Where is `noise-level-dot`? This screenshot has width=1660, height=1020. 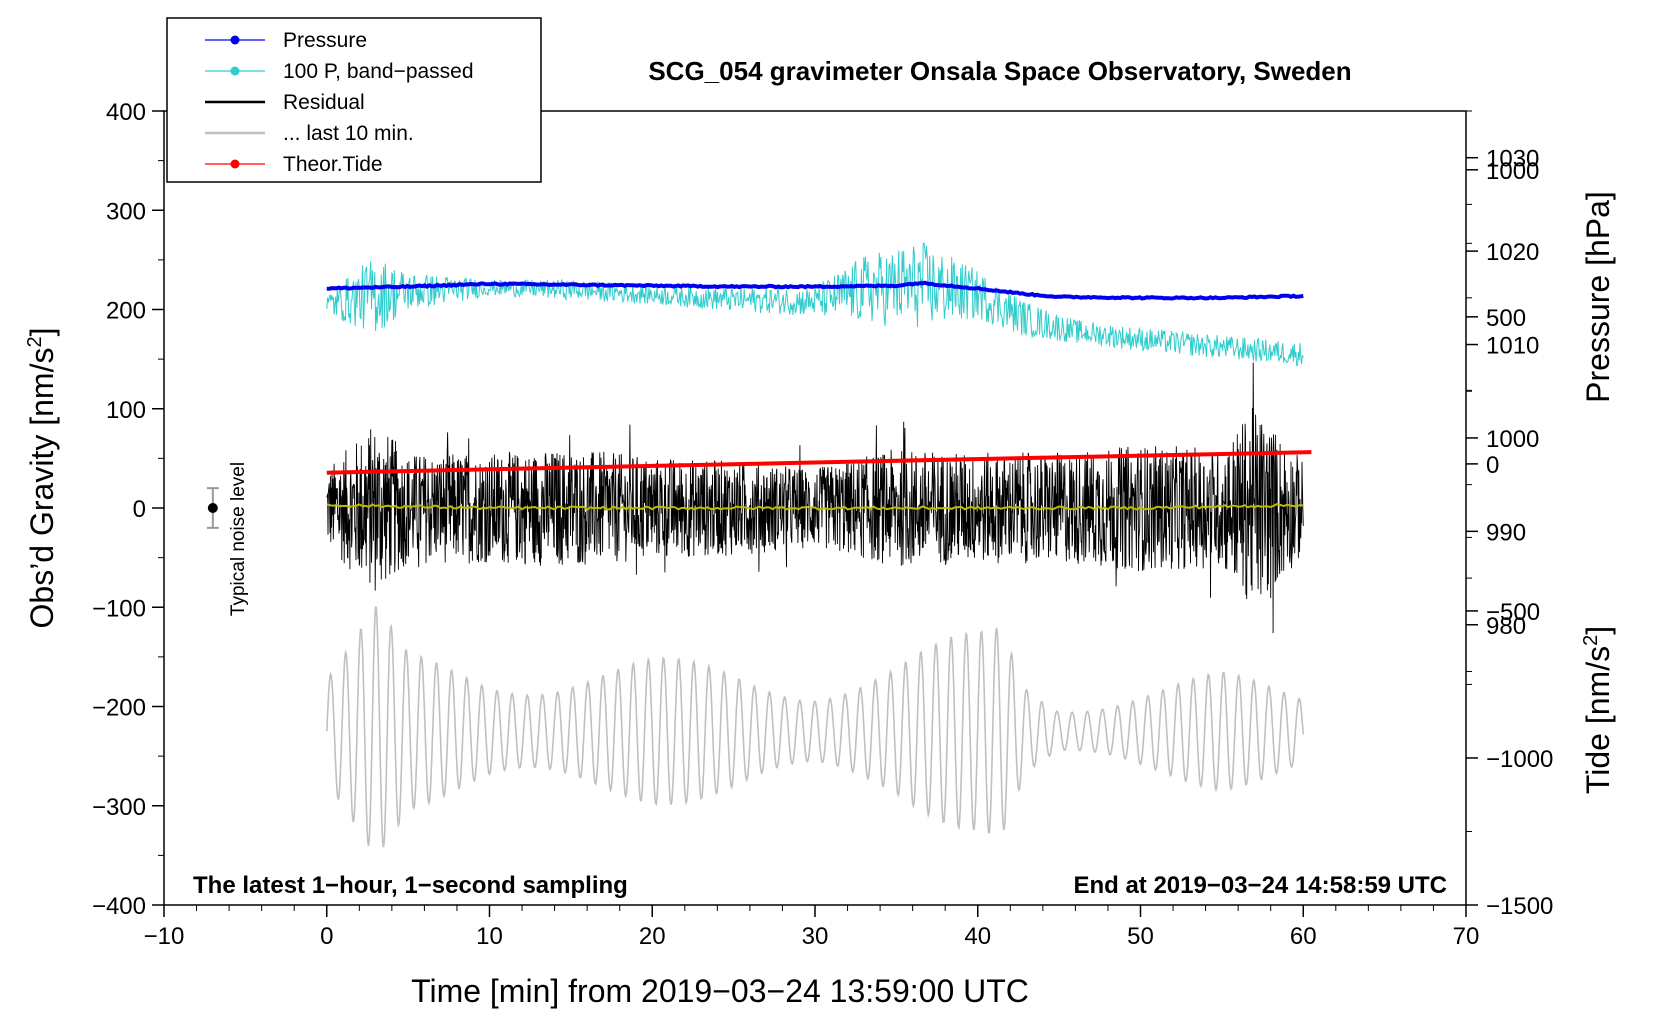 noise-level-dot is located at coordinates (212, 508).